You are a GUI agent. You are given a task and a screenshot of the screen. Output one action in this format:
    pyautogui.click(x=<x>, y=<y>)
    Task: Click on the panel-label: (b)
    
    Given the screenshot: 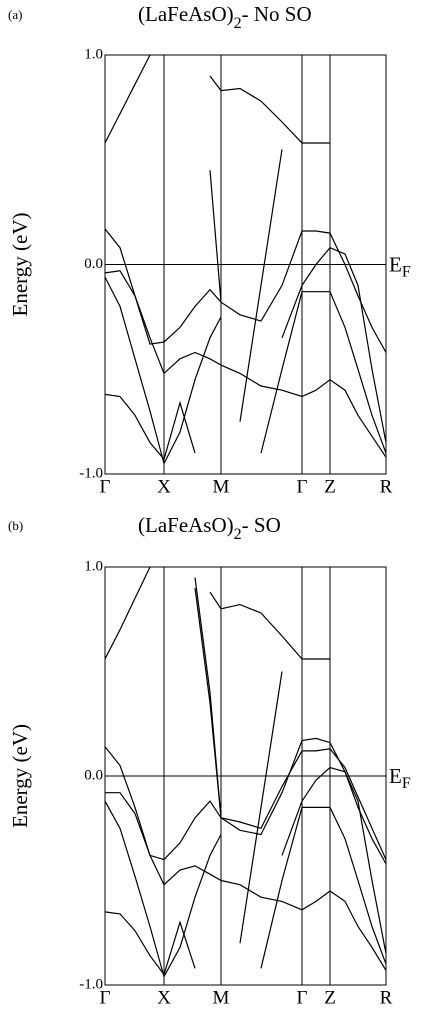 What is the action you would take?
    pyautogui.click(x=15, y=525)
    